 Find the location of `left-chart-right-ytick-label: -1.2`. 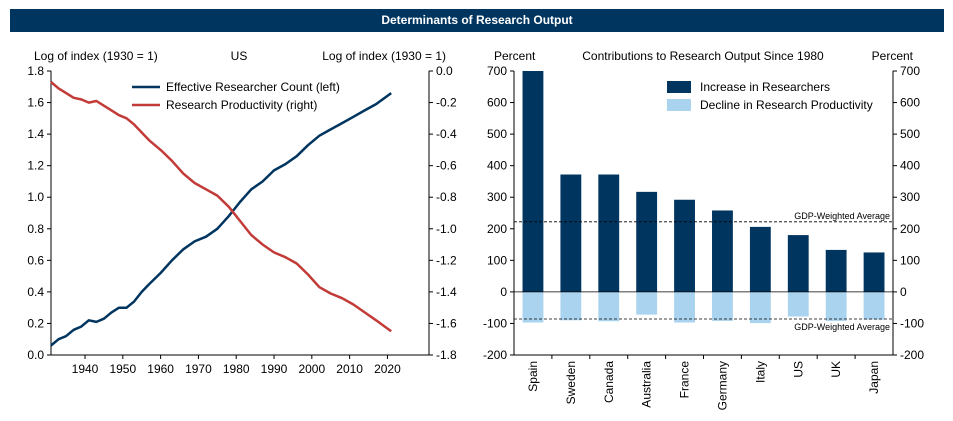

left-chart-right-ytick-label: -1.2 is located at coordinates (446, 260).